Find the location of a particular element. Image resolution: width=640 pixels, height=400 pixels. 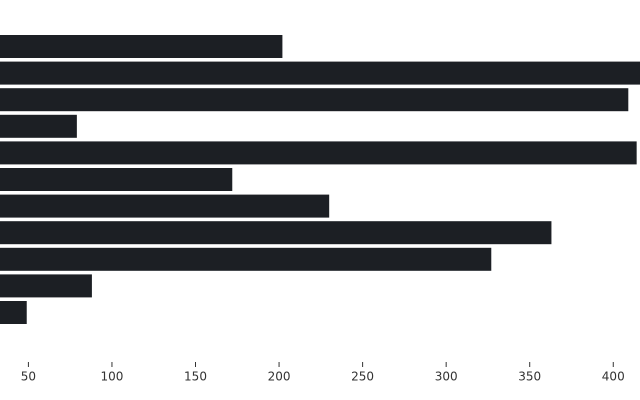

x-tick-label: 400 is located at coordinates (613, 377).